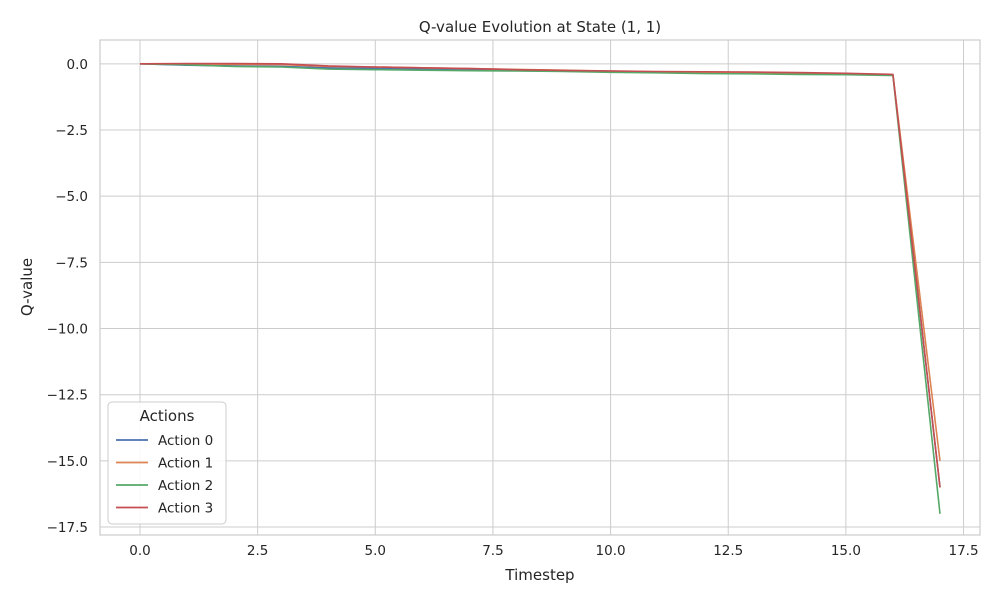 The height and width of the screenshot is (600, 1000). I want to click on legend-label: Action 2, so click(185, 486).